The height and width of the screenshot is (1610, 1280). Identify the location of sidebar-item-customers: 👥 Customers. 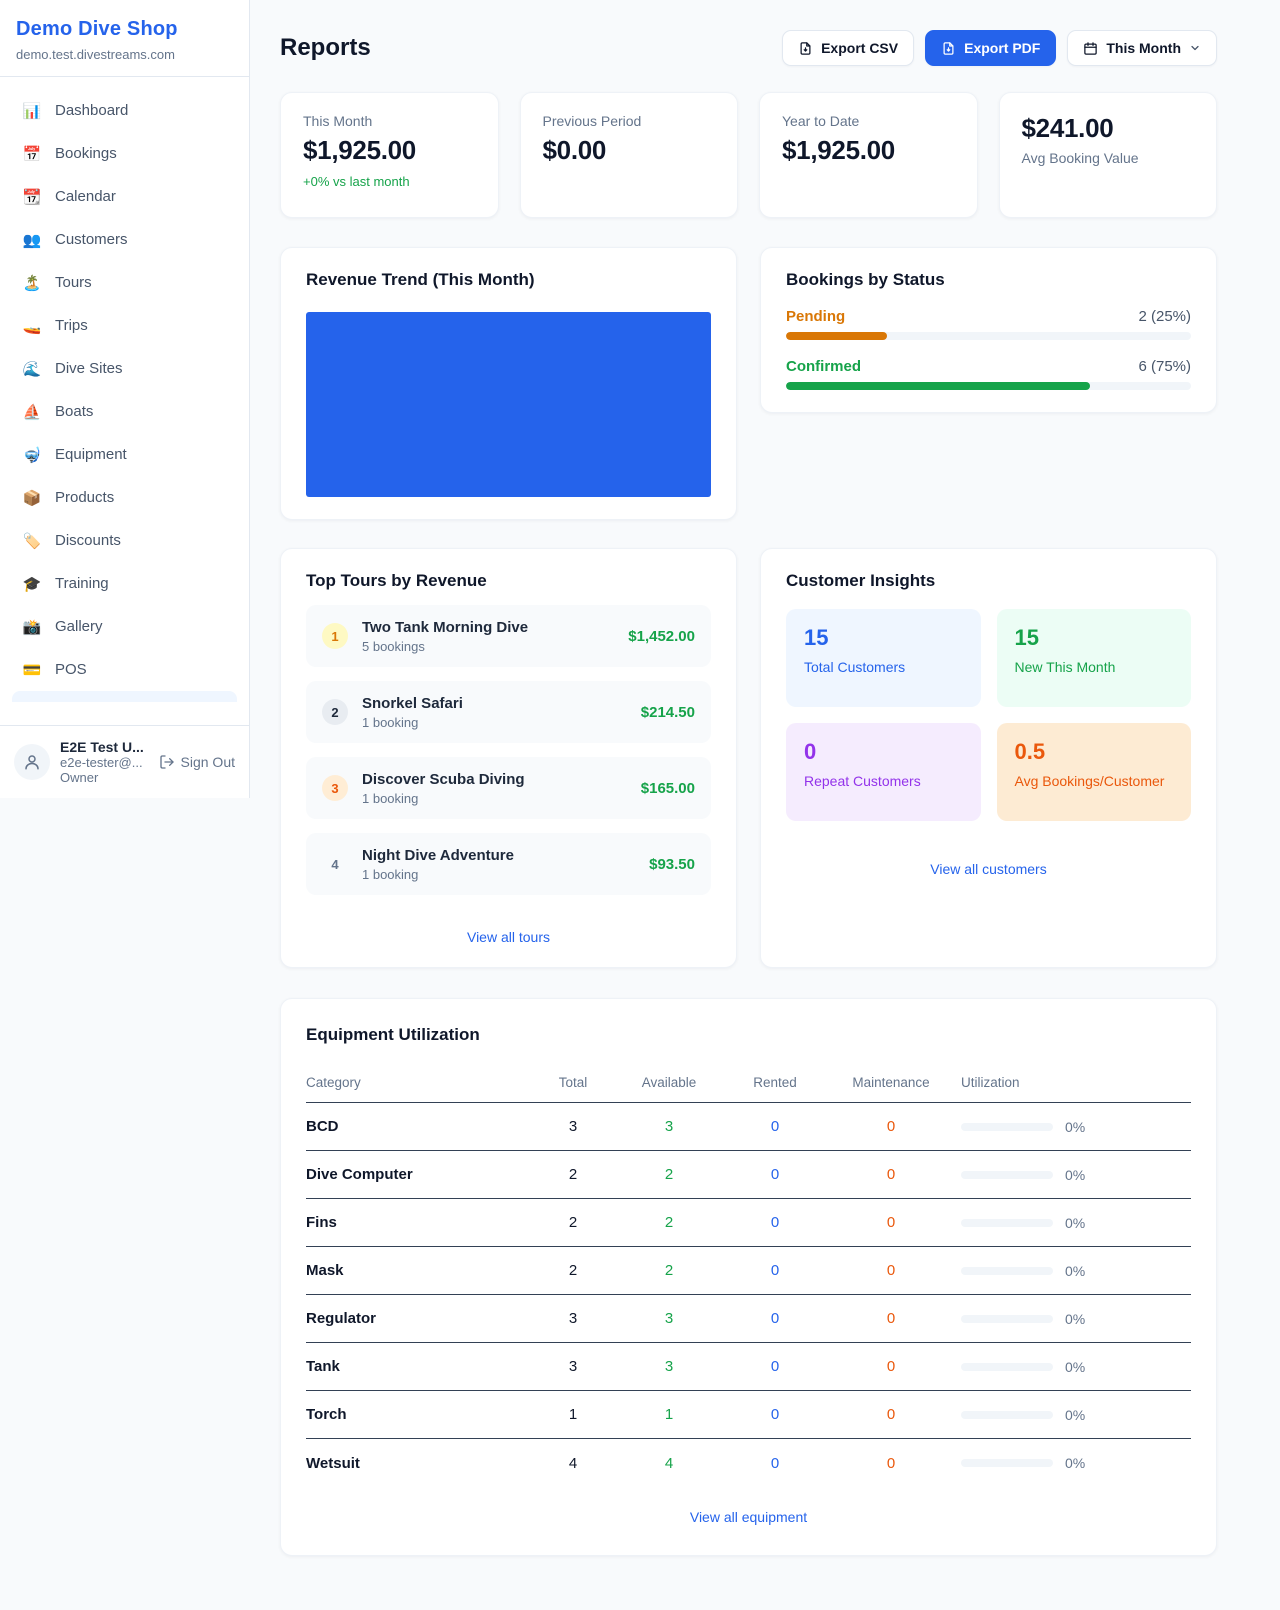
(124, 239).